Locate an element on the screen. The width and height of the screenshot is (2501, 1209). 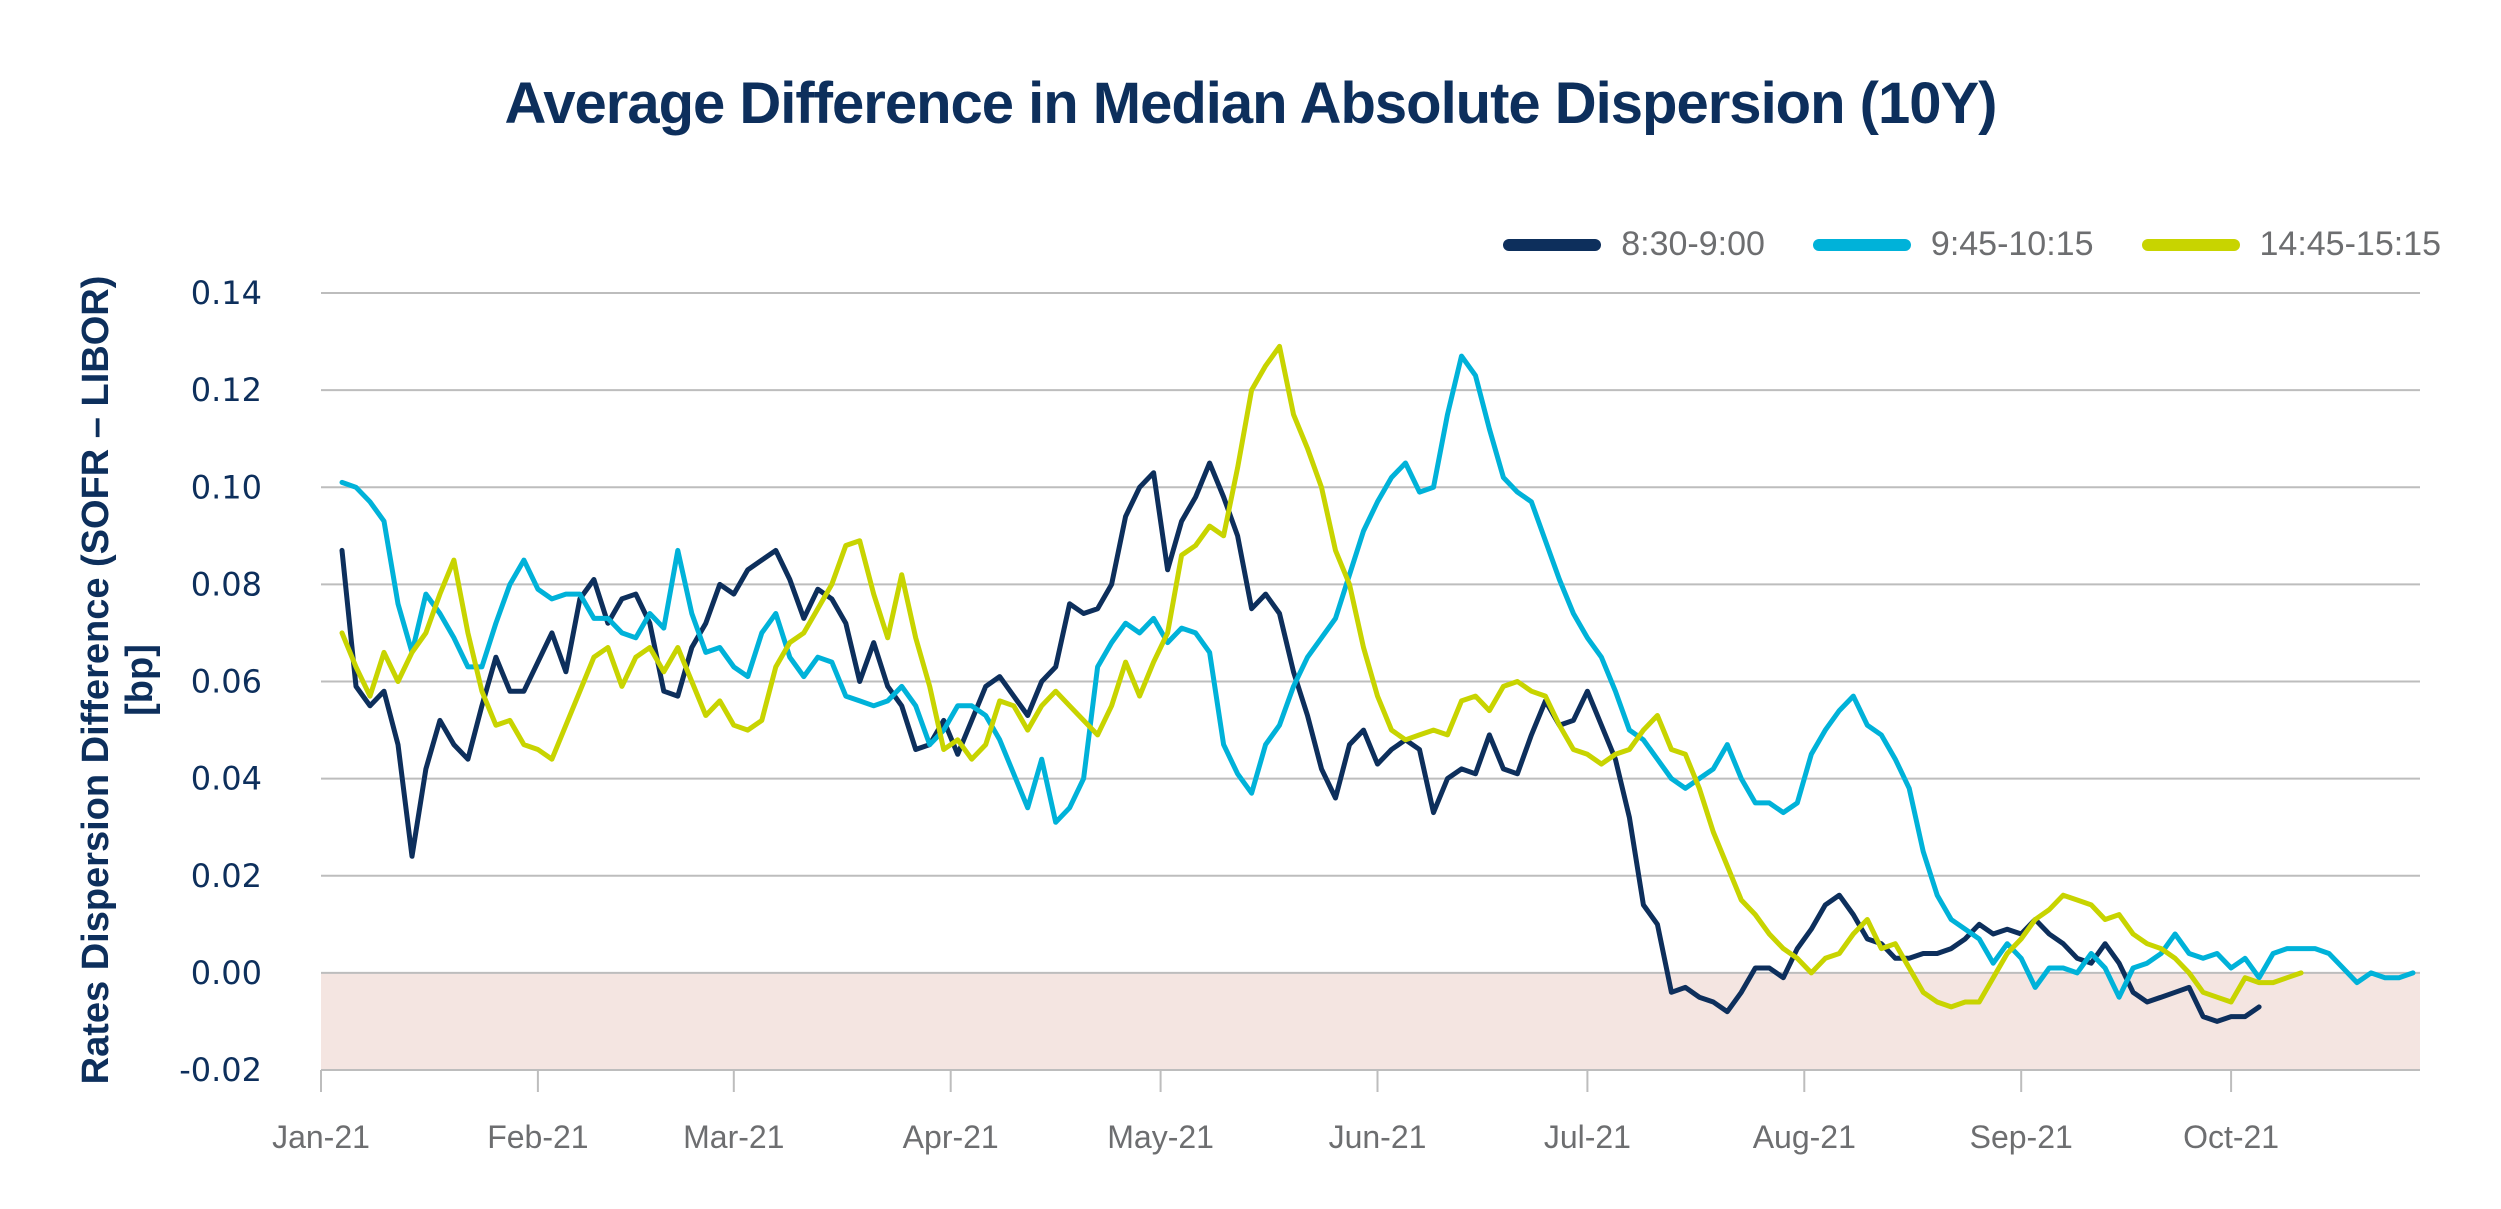
legend-item-series-2: 14:45-15:15 is located at coordinates (2291, 244).